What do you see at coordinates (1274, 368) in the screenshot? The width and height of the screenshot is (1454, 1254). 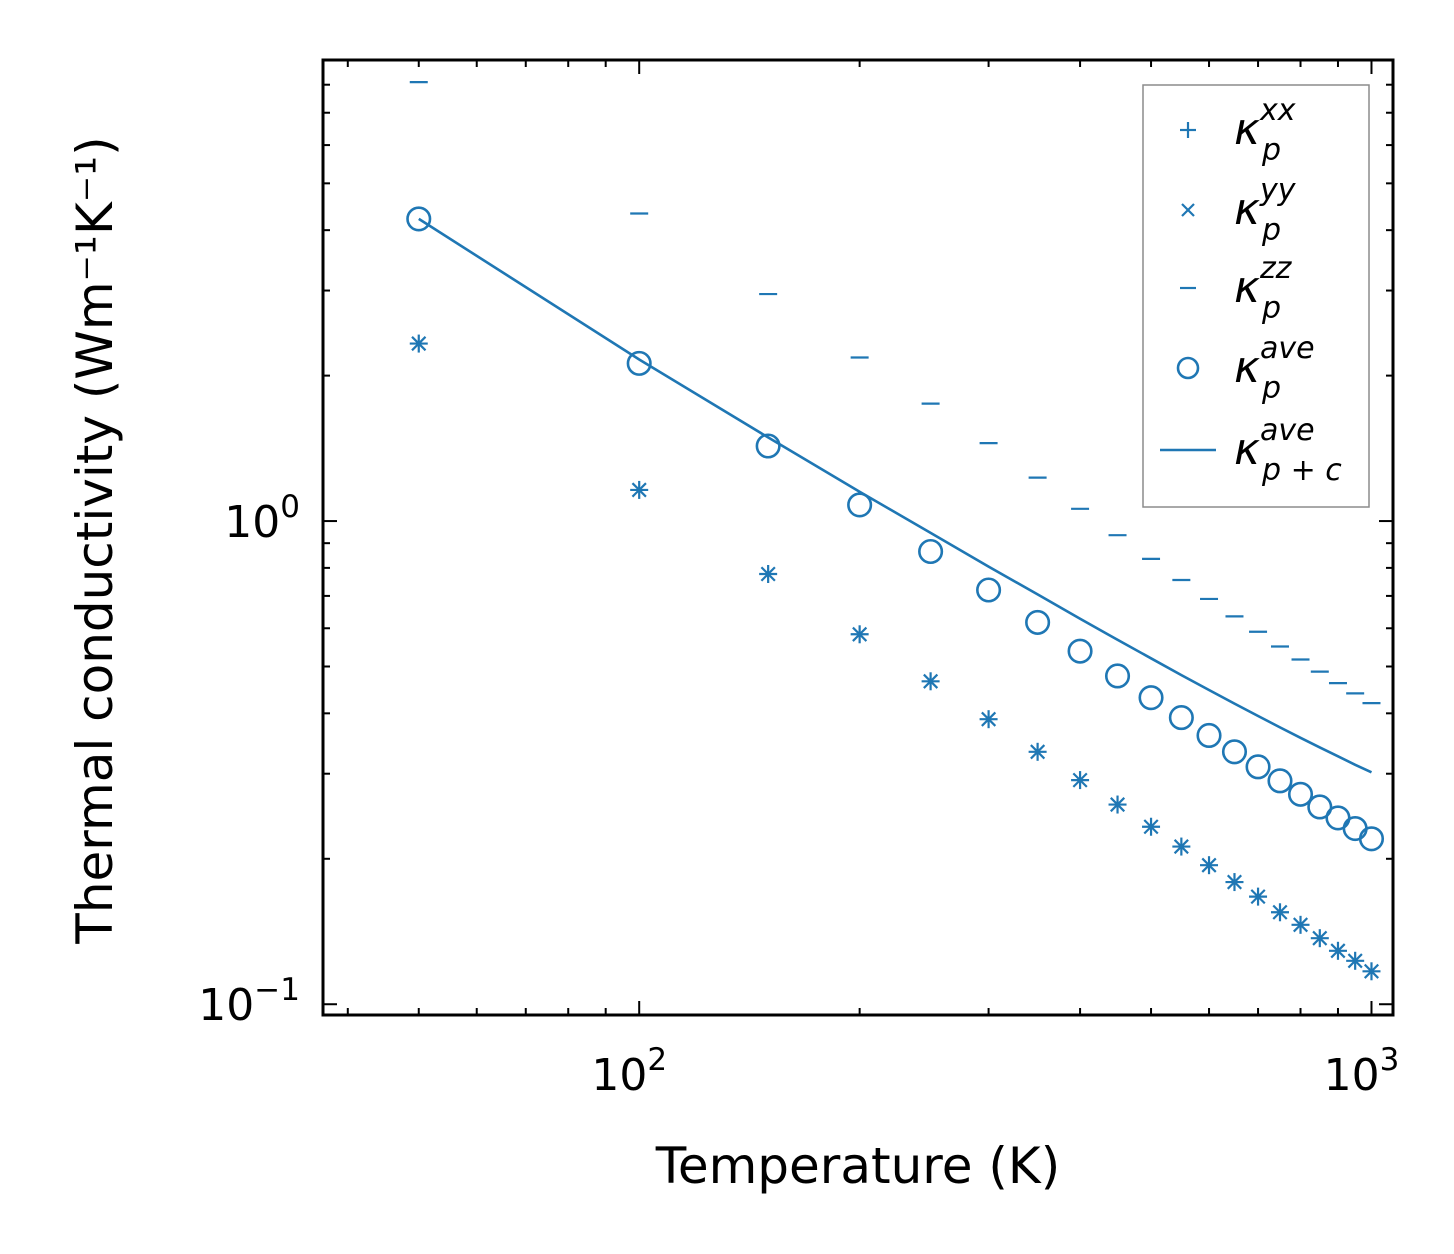 I see `legend-label-kappa_p_ave: κave p` at bounding box center [1274, 368].